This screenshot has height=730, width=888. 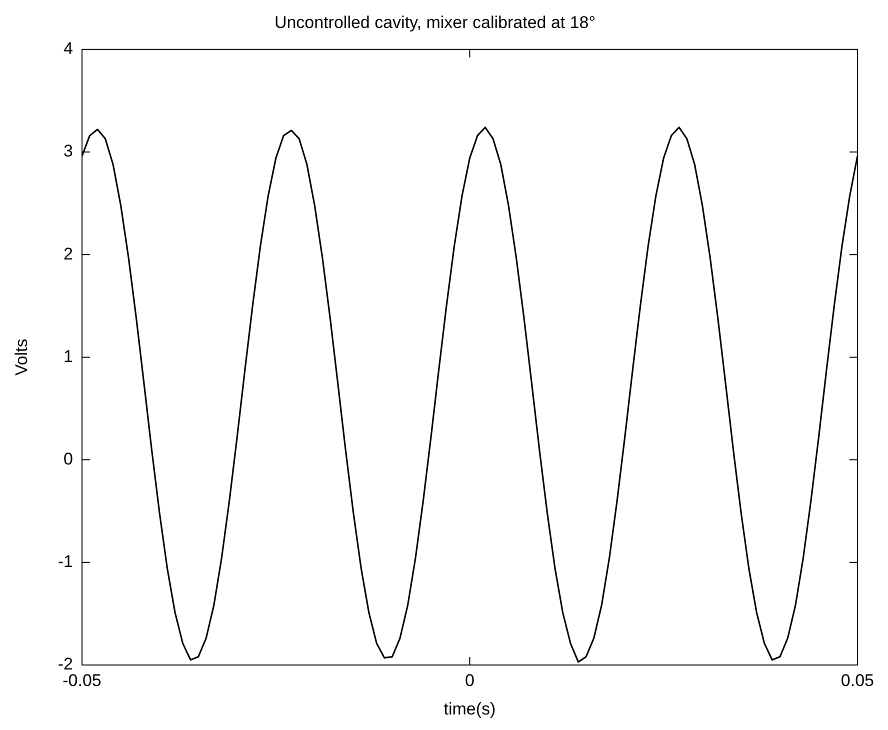 I want to click on y-tick-label: 0, so click(x=68, y=458).